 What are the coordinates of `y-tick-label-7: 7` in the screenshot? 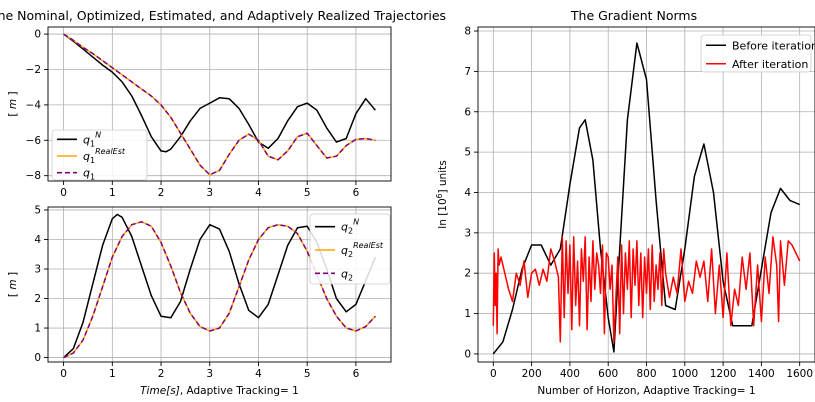 It's located at (467, 72).